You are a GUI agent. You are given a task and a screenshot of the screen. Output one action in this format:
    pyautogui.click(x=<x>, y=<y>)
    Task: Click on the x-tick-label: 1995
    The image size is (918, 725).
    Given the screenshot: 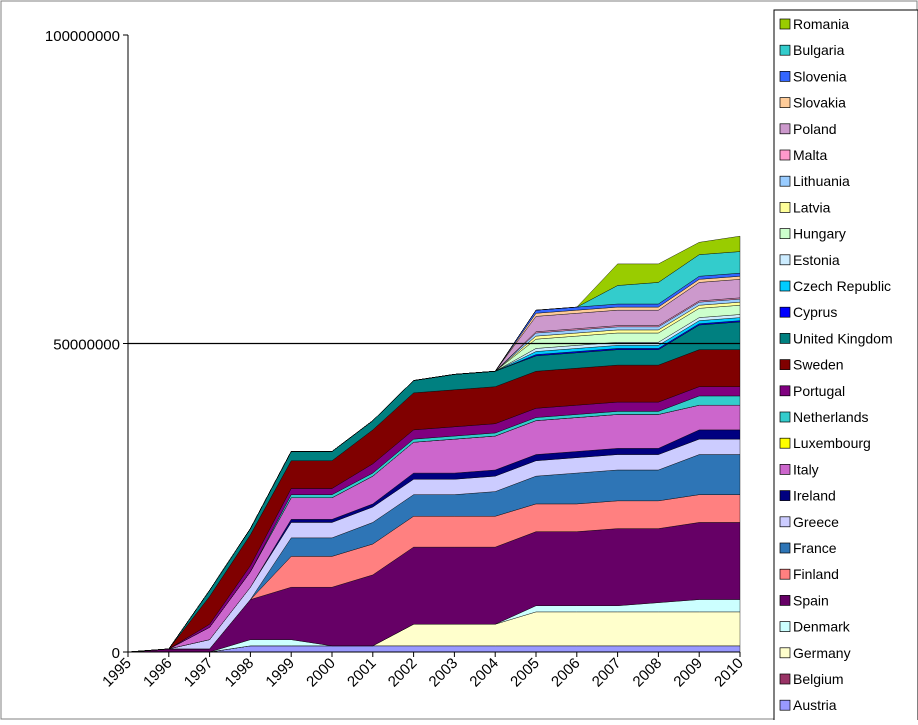 What is the action you would take?
    pyautogui.click(x=117, y=673)
    